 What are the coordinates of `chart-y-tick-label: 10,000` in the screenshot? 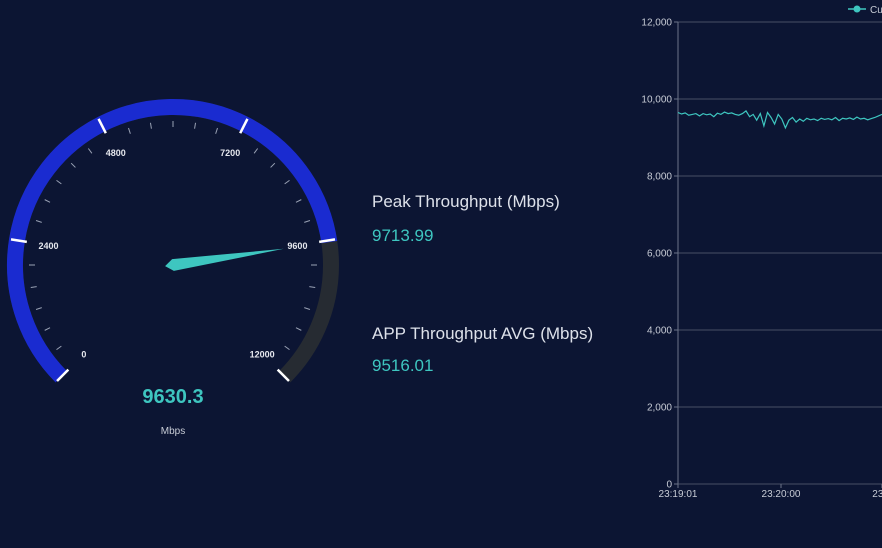 It's located at (656, 100).